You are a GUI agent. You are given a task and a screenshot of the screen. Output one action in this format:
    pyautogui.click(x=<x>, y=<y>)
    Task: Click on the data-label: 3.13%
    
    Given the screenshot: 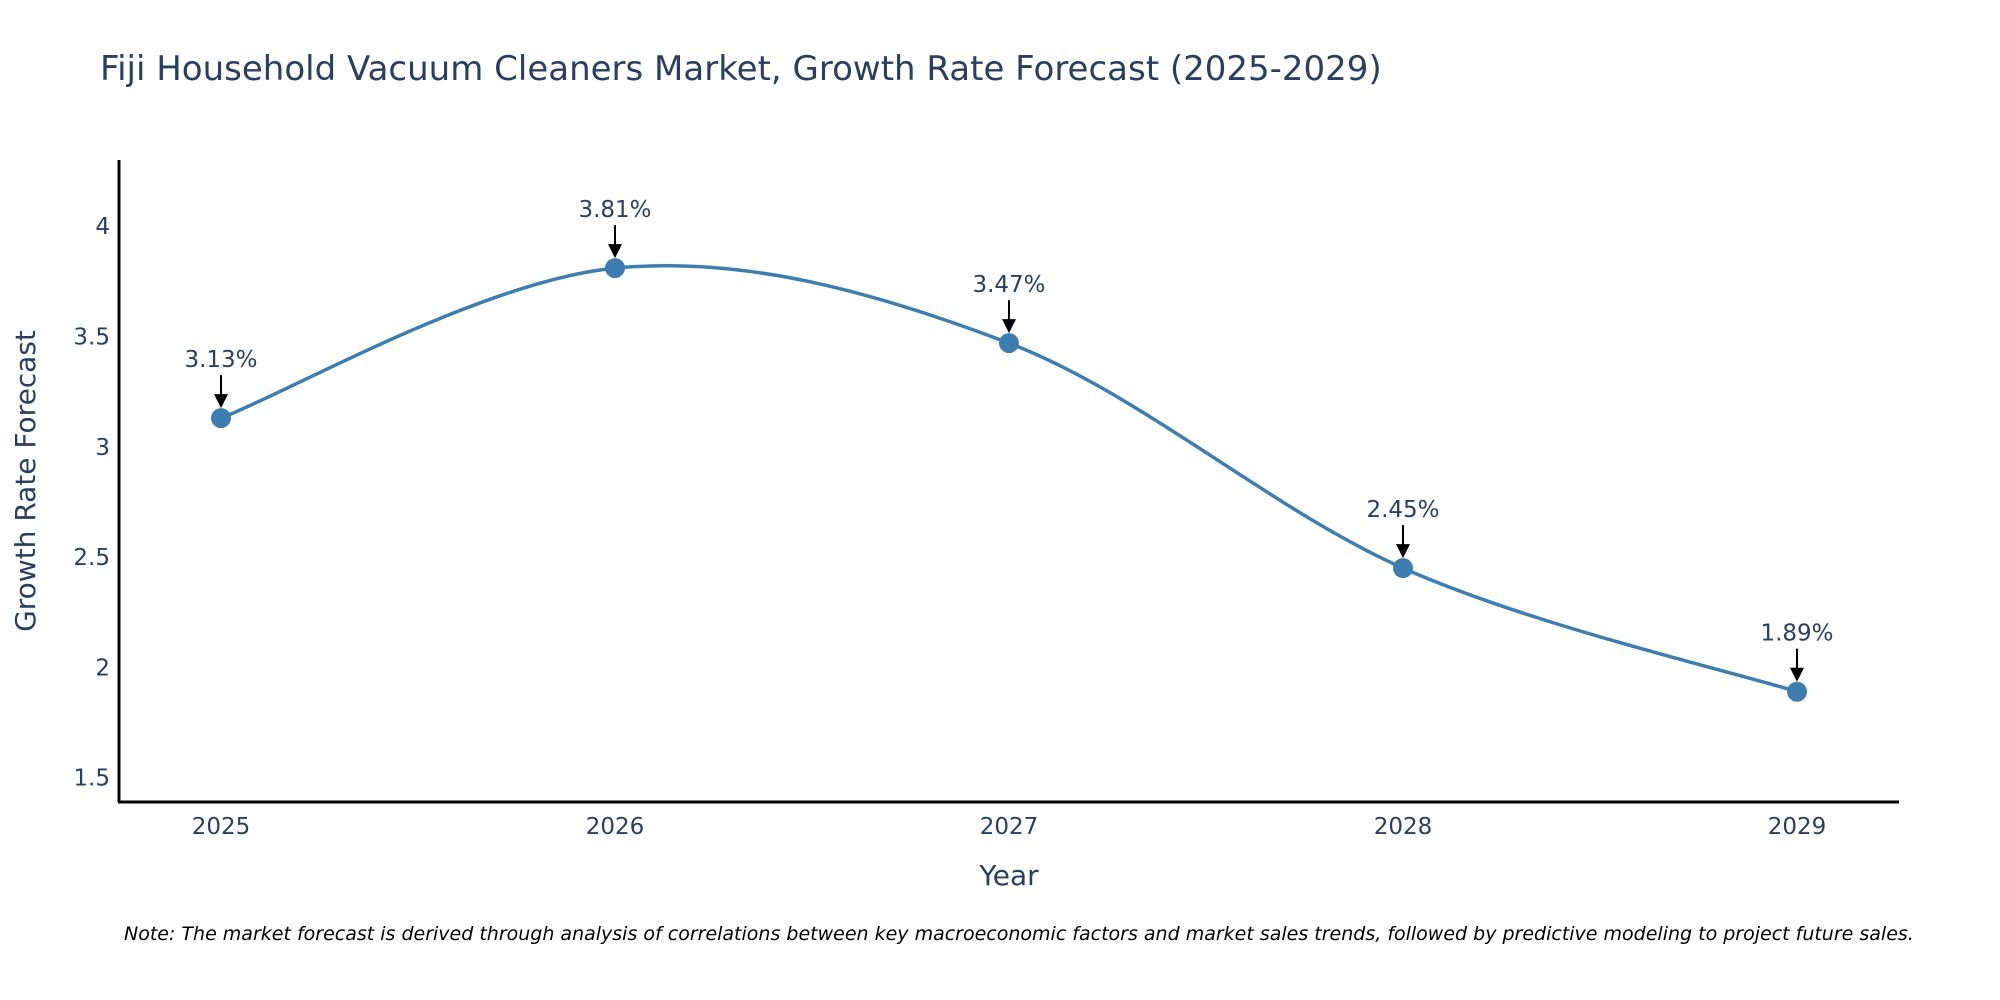 What is the action you would take?
    pyautogui.click(x=220, y=360)
    